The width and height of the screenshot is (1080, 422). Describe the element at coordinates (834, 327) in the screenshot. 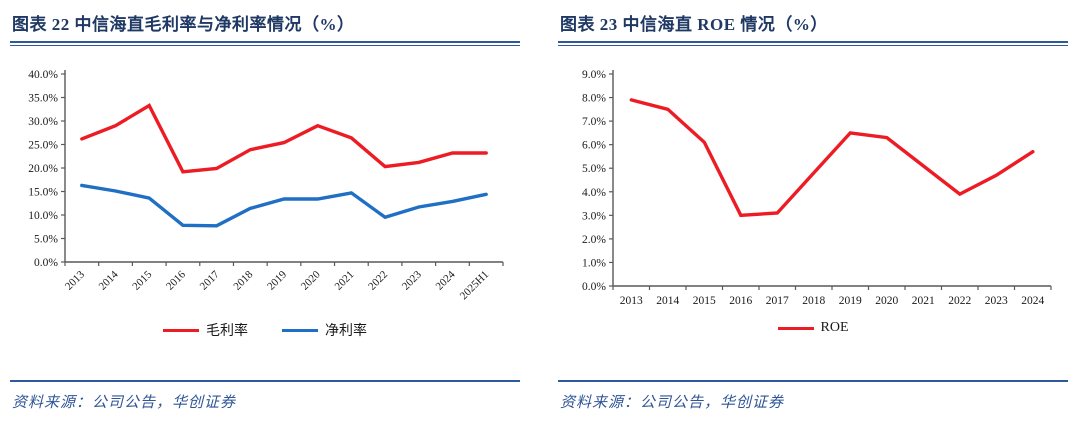

I see `legend-label-roe: ROE` at that location.